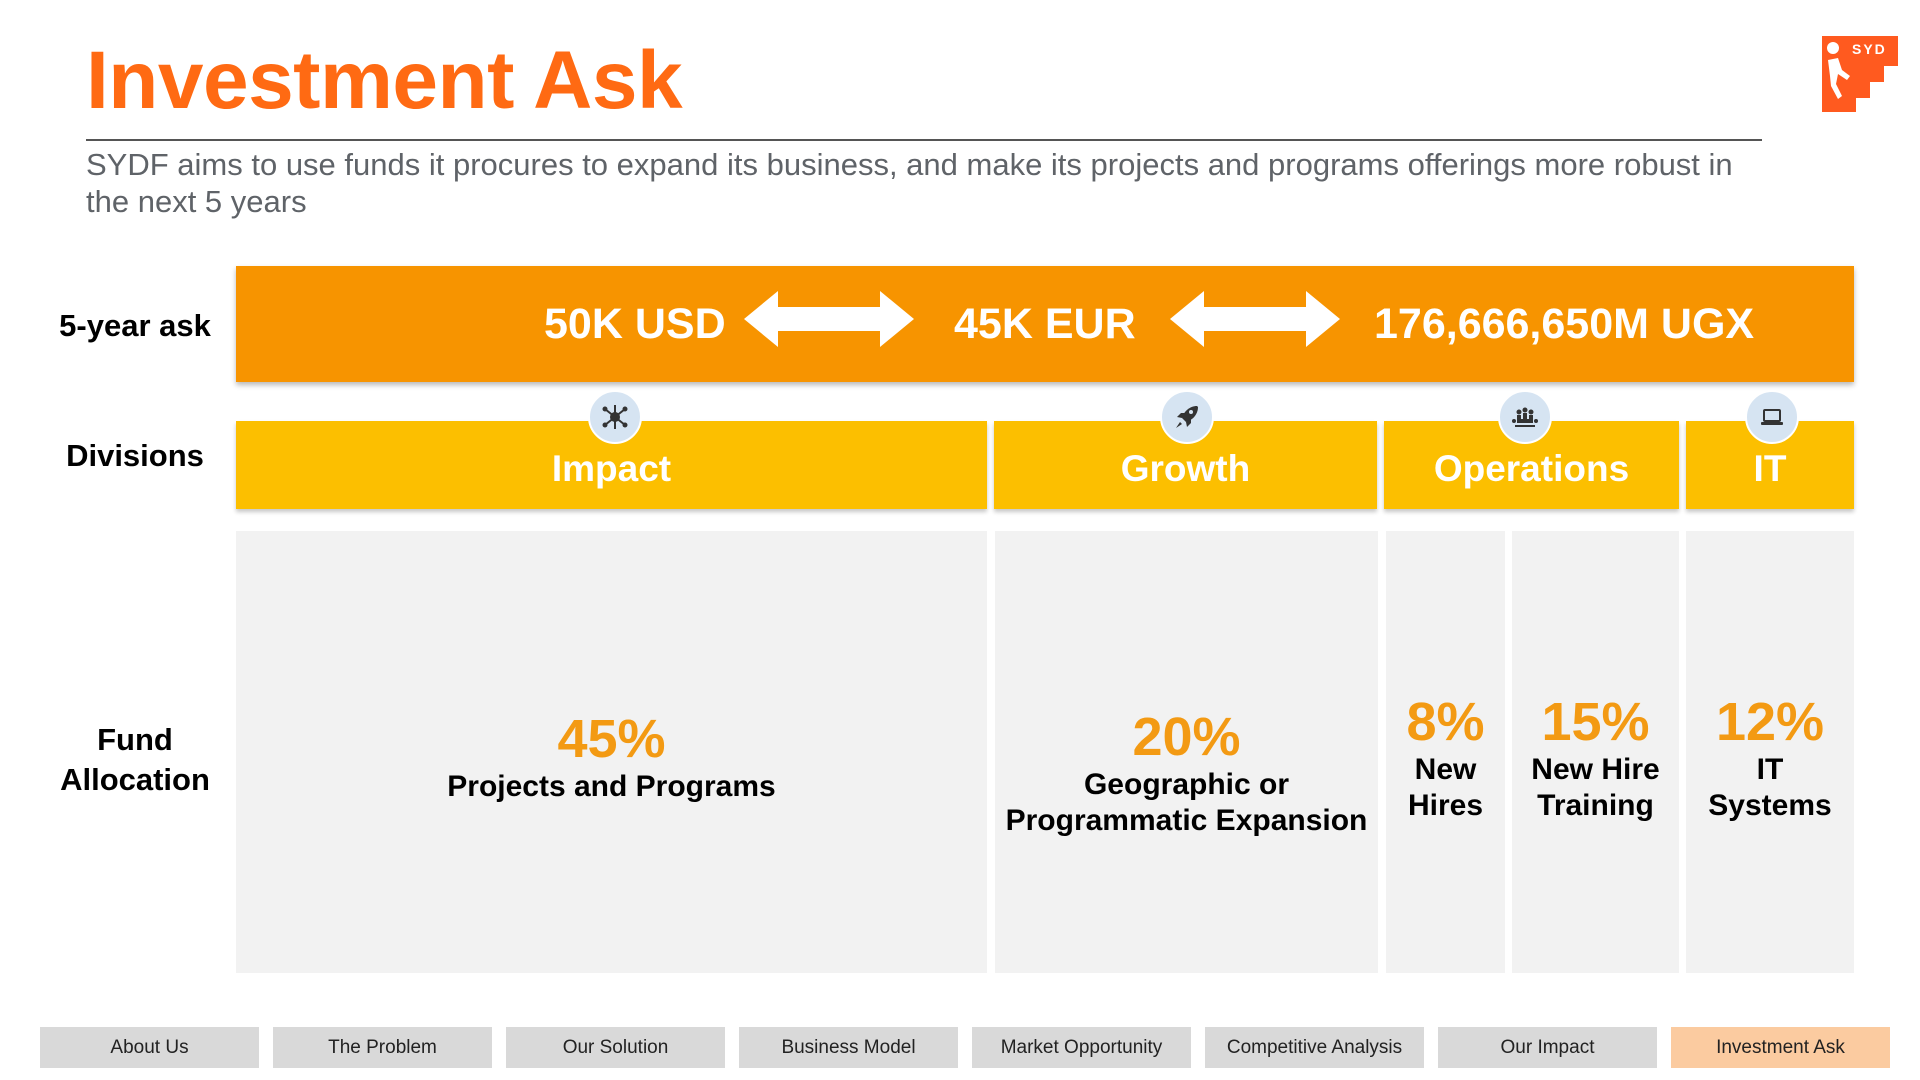 This screenshot has height=1080, width=1920. What do you see at coordinates (384, 80) in the screenshot?
I see `page-title: Investment Ask` at bounding box center [384, 80].